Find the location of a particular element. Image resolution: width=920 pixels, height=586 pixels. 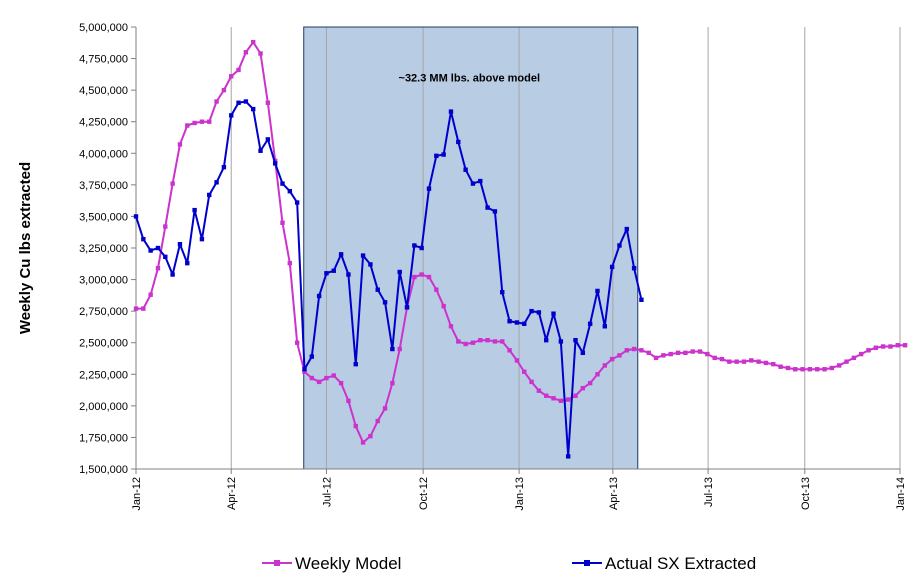

legend: Weekly Model Actual SX Extracted is located at coordinates (509, 563).